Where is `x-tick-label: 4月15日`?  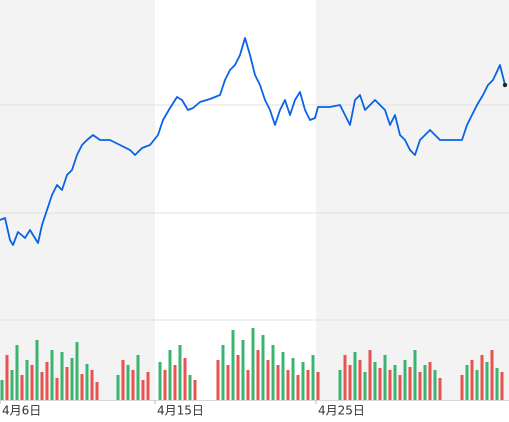
x-tick-label: 4月15日 is located at coordinates (180, 411).